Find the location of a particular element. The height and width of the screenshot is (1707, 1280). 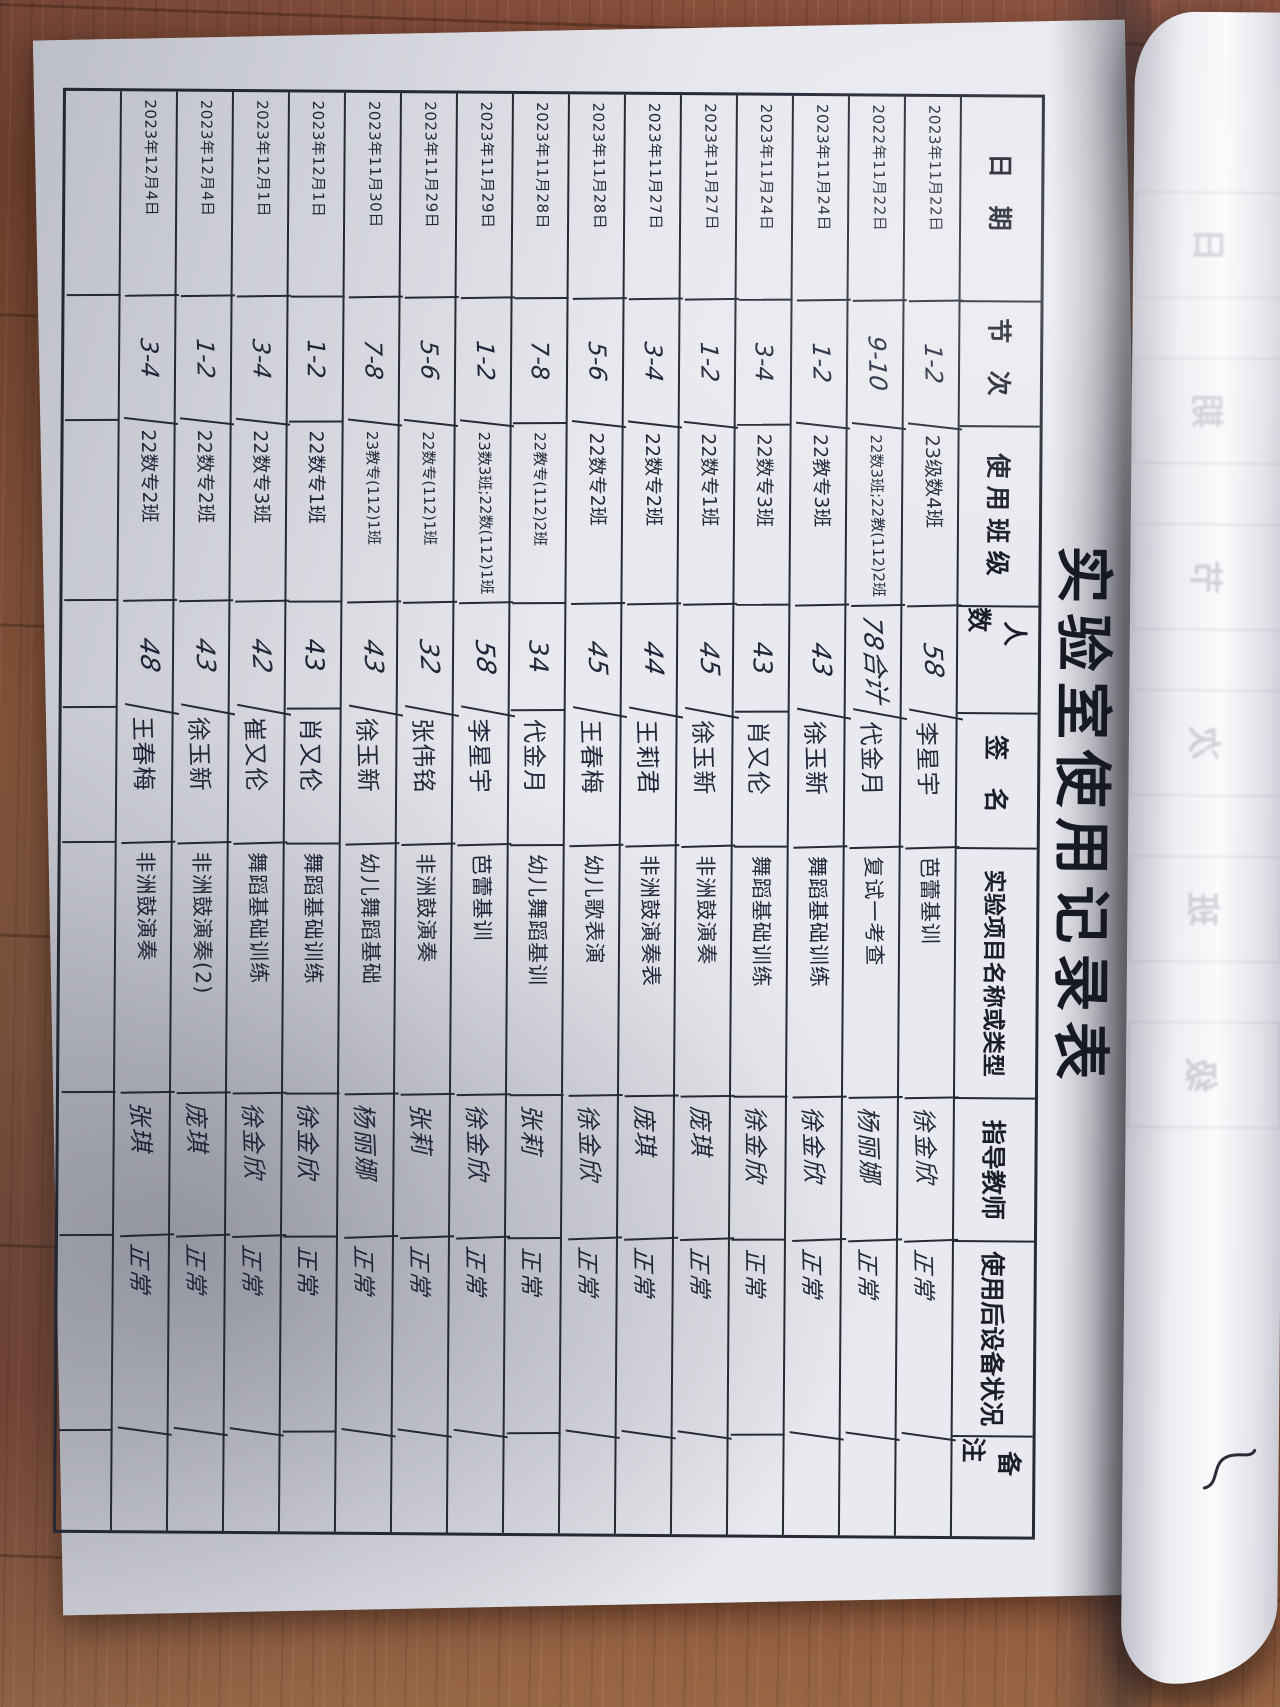

cell-date is located at coordinates (93, 193).